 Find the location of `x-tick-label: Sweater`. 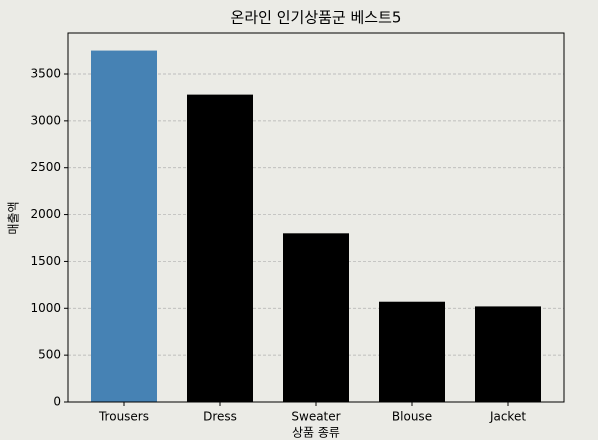

x-tick-label: Sweater is located at coordinates (315, 417).